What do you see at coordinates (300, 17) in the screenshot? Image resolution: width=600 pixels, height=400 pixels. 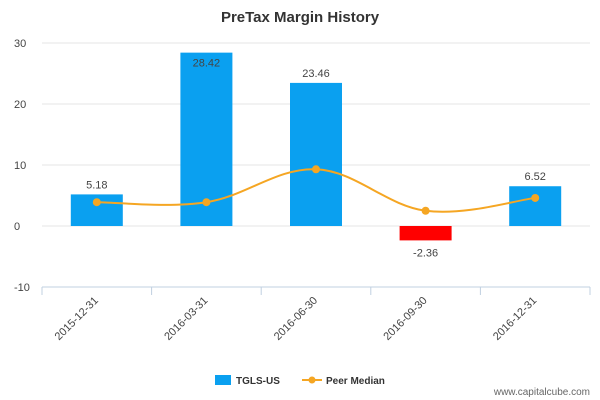 I see `chart-title: PreTax Margin History` at bounding box center [300, 17].